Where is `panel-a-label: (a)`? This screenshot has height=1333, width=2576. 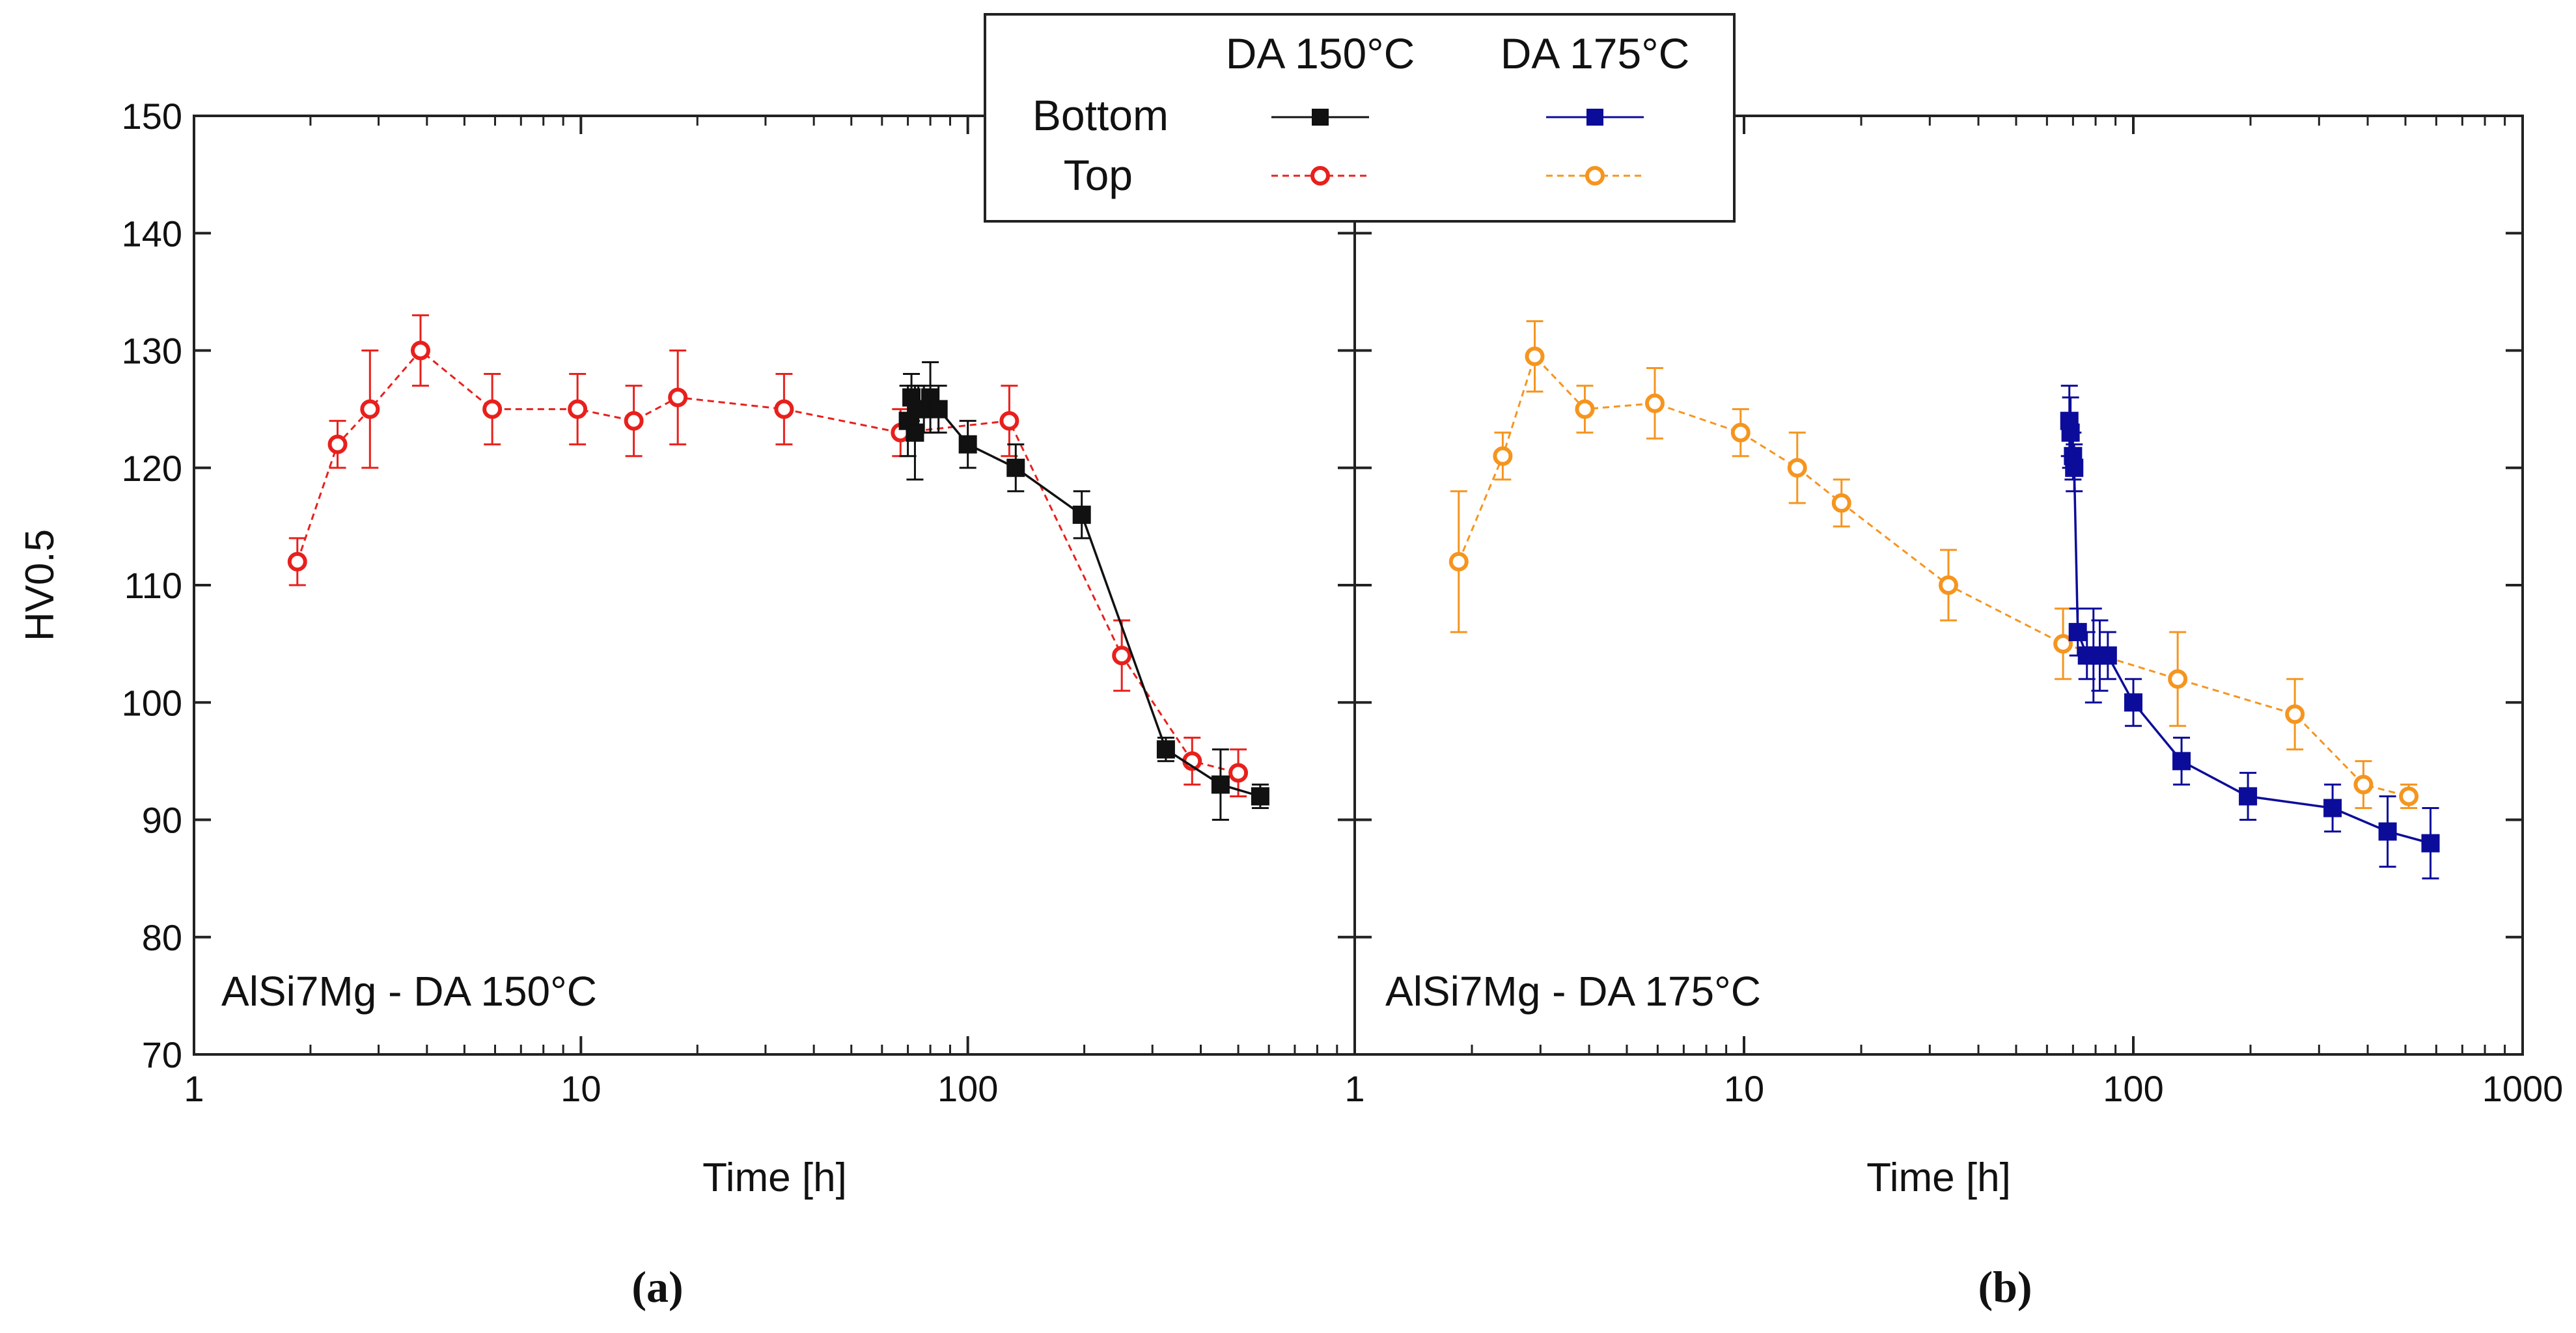
panel-a-label: (a) is located at coordinates (657, 1287).